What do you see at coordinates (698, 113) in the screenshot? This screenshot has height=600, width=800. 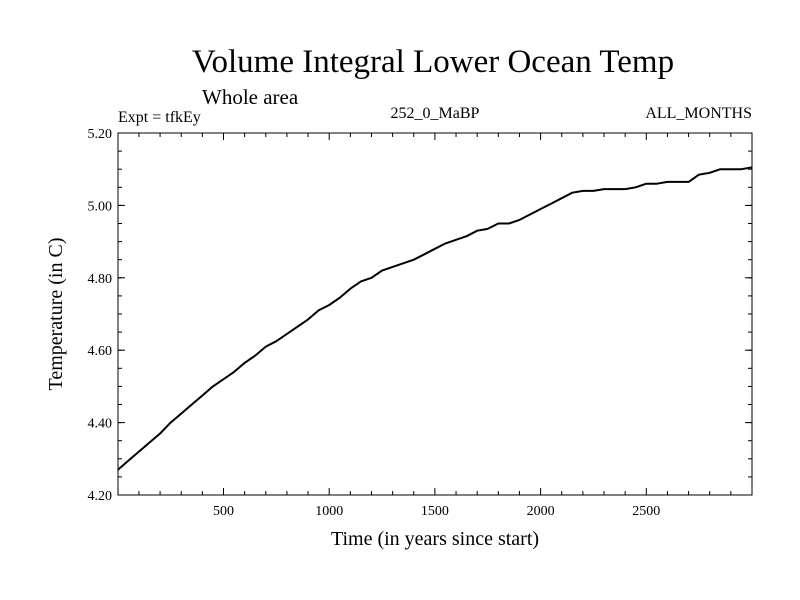 I see `season-label: ALL_MONTHS` at bounding box center [698, 113].